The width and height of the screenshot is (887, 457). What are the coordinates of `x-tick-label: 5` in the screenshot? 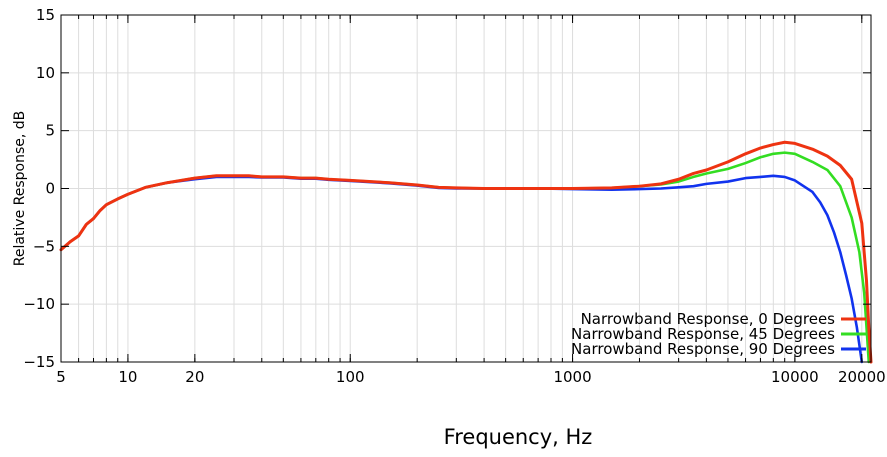 It's located at (61, 377).